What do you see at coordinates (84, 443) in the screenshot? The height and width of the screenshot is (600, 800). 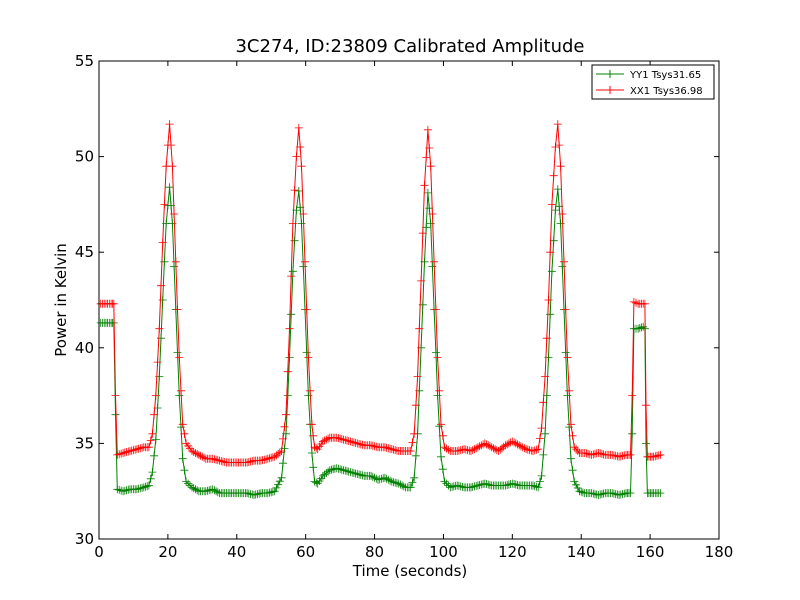 I see `y-tick-label: 35` at bounding box center [84, 443].